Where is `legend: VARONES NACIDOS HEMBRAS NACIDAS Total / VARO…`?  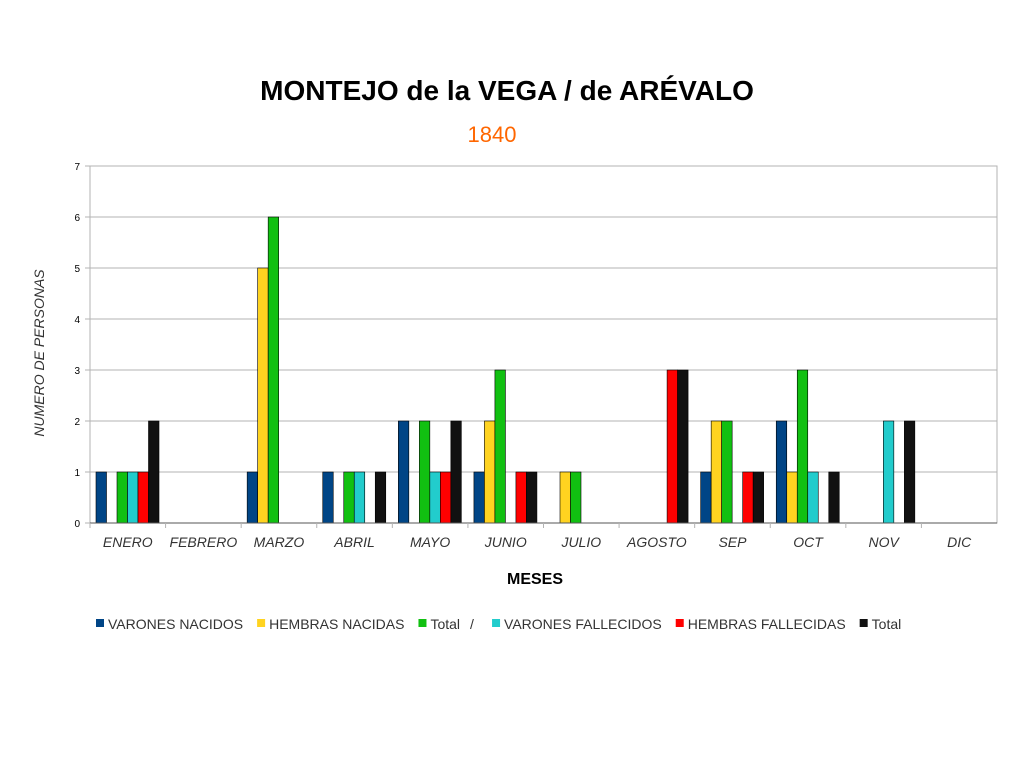 legend: VARONES NACIDOS HEMBRAS NACIDAS Total / VARO… is located at coordinates (498, 624).